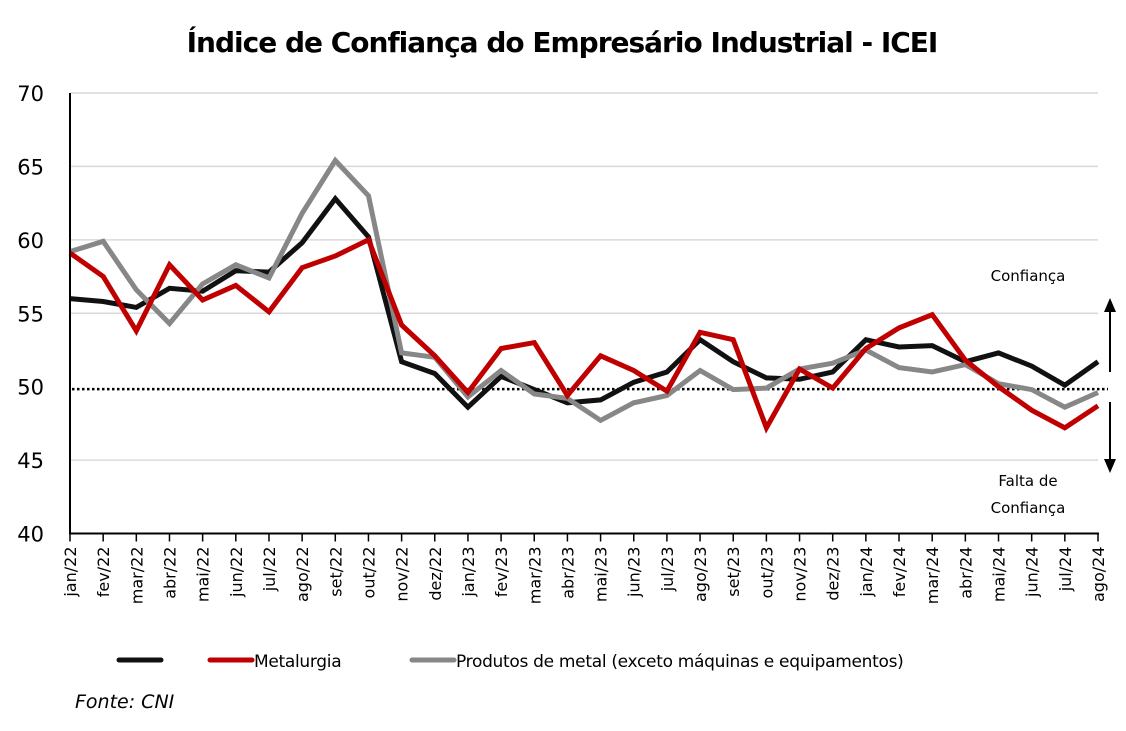 The width and height of the screenshot is (1126, 731). I want to click on y-axis-ticks: 40 45 50 55 60 65 70, so click(30, 314).